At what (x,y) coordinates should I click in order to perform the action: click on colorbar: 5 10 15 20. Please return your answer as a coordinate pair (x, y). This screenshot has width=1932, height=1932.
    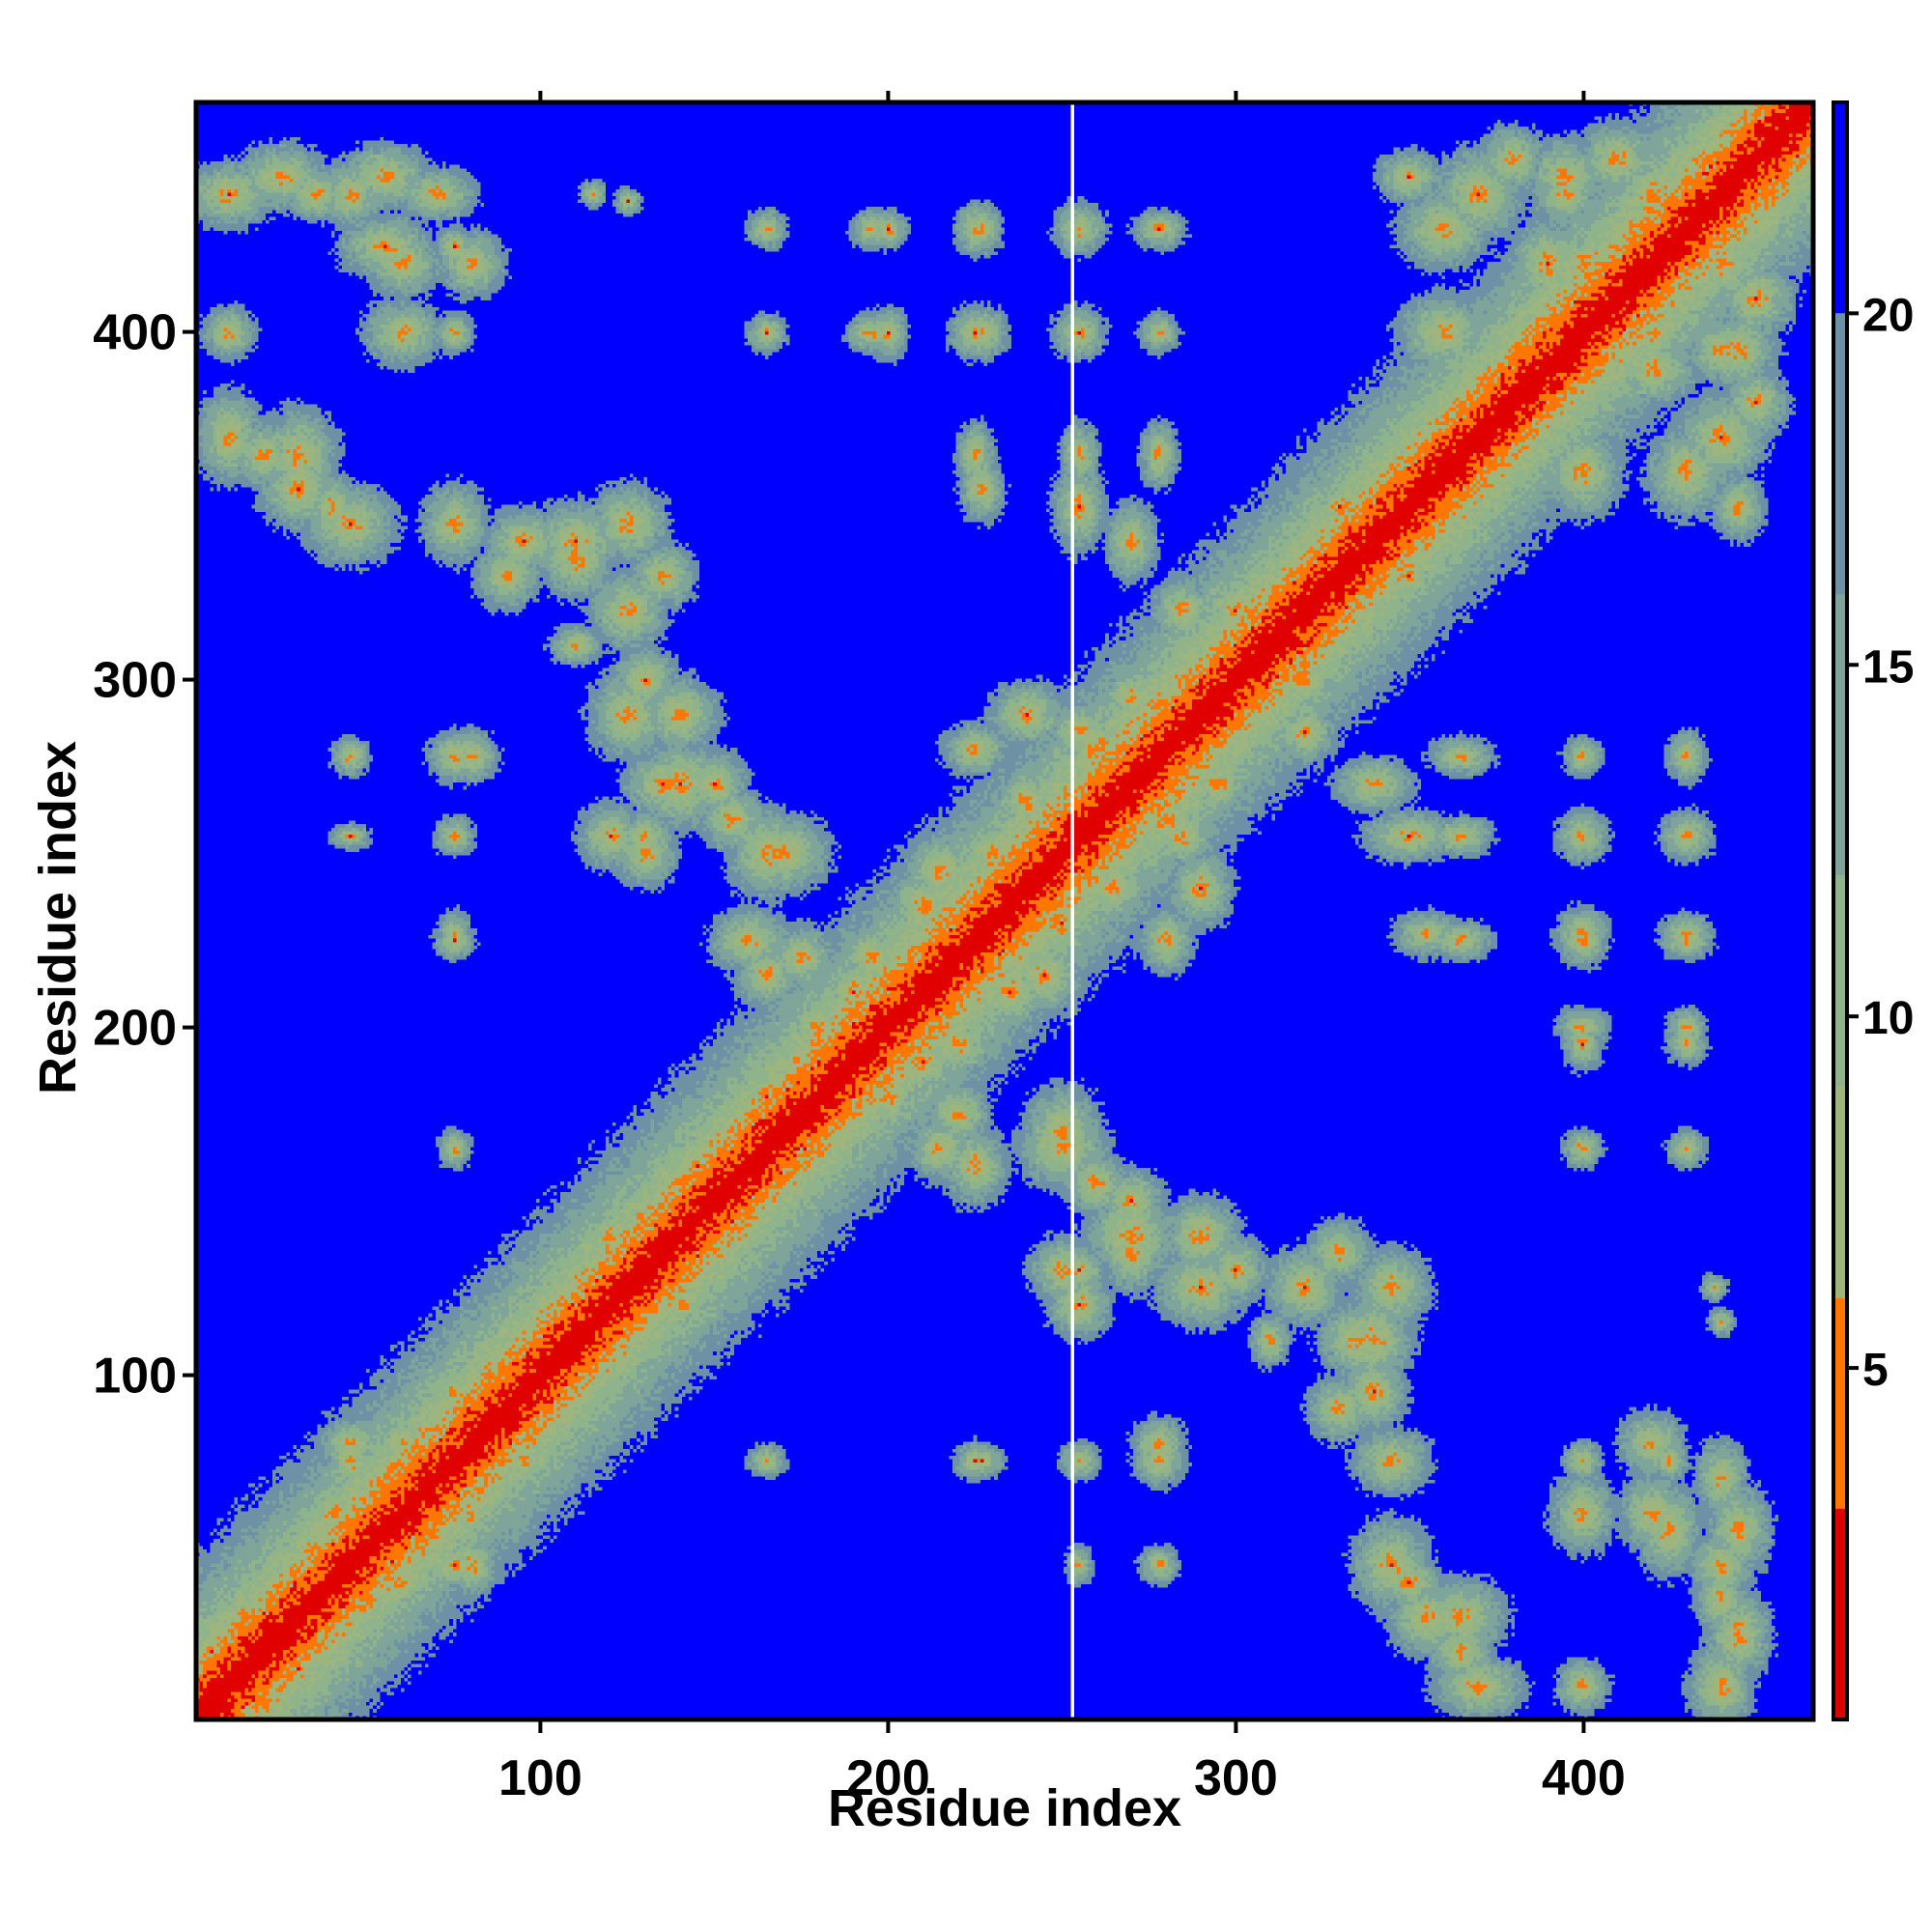
    Looking at the image, I should click on (1873, 910).